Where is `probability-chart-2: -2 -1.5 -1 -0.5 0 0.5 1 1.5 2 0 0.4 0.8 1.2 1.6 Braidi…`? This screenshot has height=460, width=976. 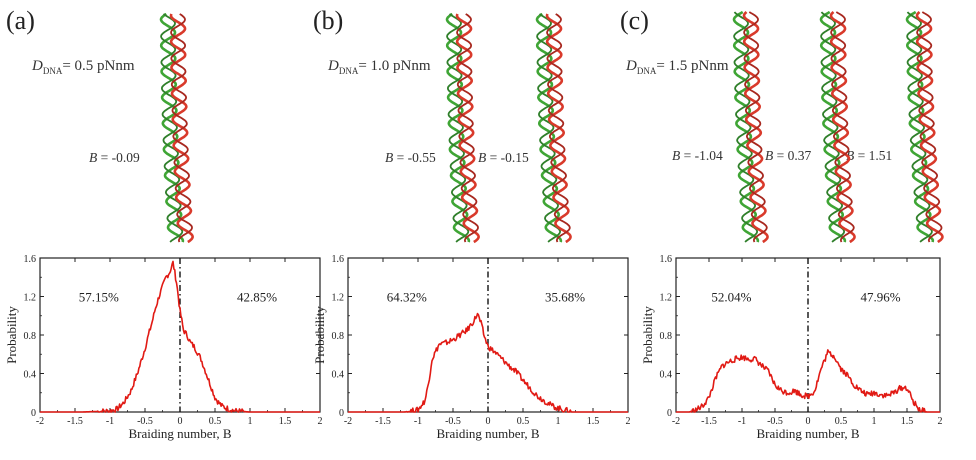 probability-chart-2: -2 -1.5 -1 -0.5 0 0.5 1 1.5 2 0 0.4 0.8 1.2 1.6 Braidi… is located at coordinates (471, 347).